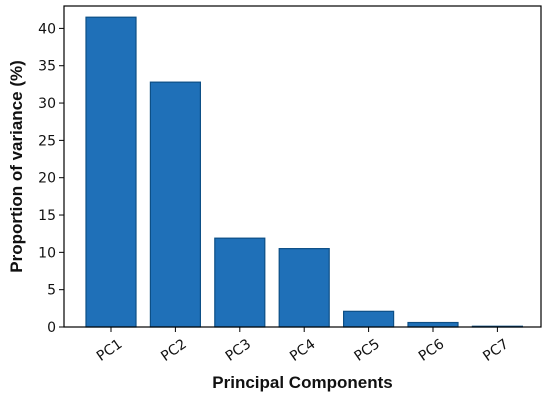  What do you see at coordinates (111, 172) in the screenshot?
I see `bar-pc1` at bounding box center [111, 172].